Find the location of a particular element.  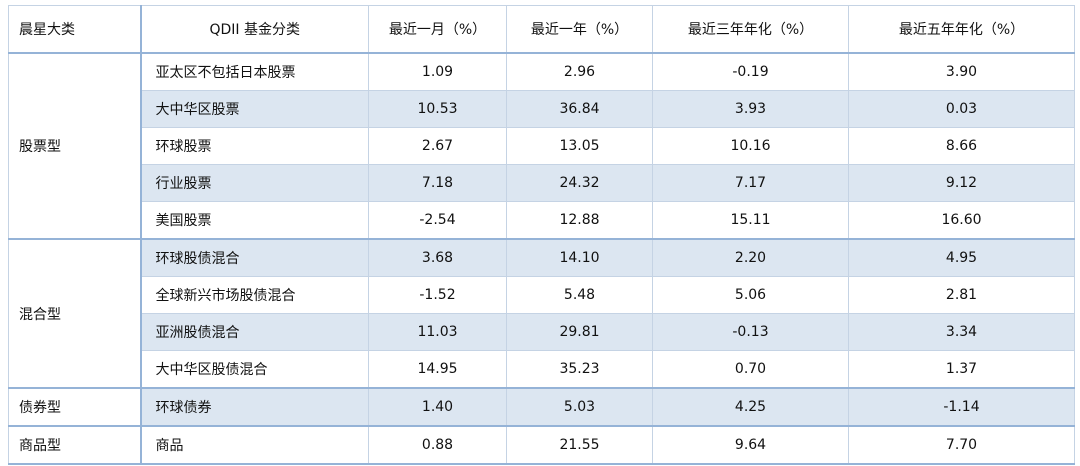

return-cell: 11.03 is located at coordinates (437, 332).